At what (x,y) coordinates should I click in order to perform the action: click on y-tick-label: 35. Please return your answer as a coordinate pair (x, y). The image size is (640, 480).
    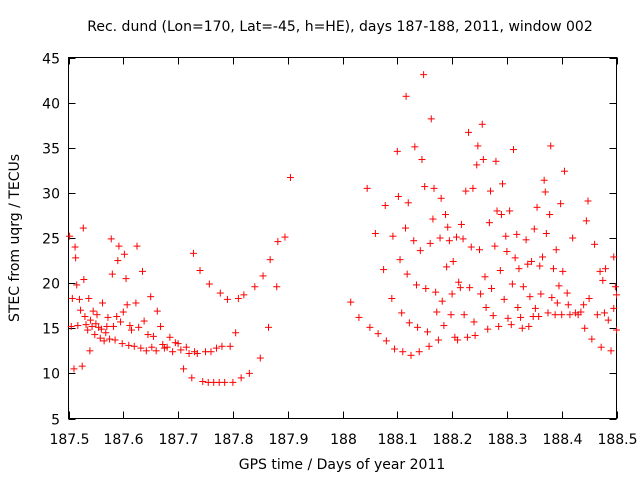
    Looking at the image, I should click on (51, 150).